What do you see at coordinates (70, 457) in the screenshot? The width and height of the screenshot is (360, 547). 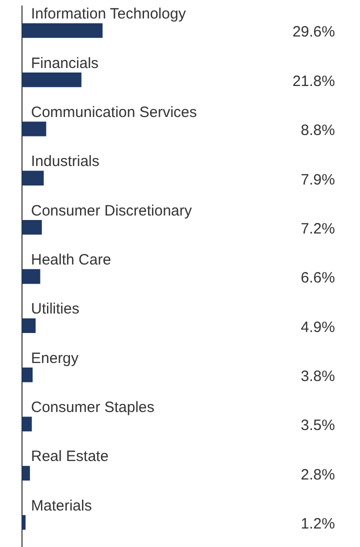 I see `y-tick-label: Real Estate` at bounding box center [70, 457].